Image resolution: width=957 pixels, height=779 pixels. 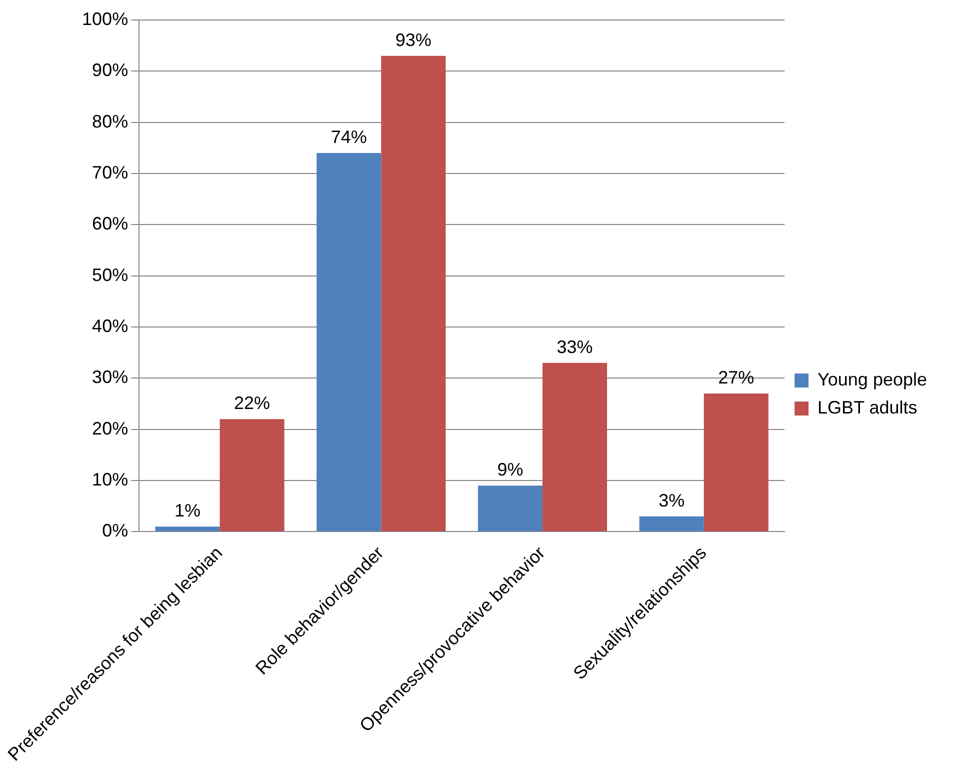 What do you see at coordinates (110, 121) in the screenshot?
I see `y-tick-label: 80%` at bounding box center [110, 121].